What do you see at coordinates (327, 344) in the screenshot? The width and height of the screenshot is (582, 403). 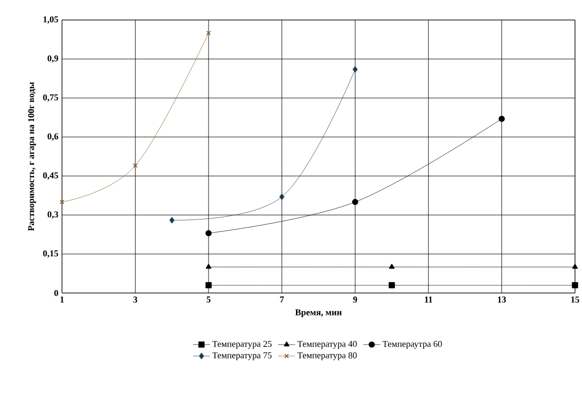 I see `legend-label: Температура 40` at bounding box center [327, 344].